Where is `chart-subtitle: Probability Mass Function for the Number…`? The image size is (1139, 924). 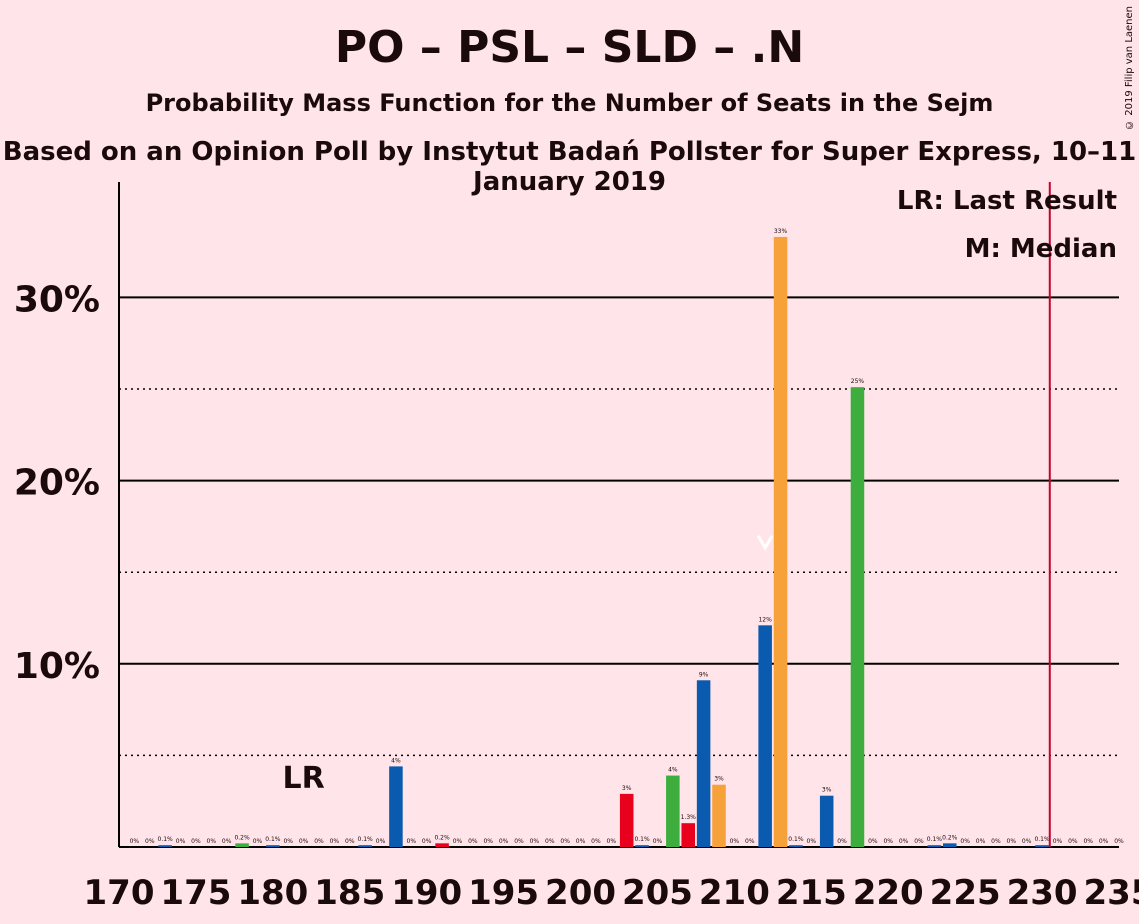
chart-subtitle: Probability Mass Function for the Number… is located at coordinates (569, 103).